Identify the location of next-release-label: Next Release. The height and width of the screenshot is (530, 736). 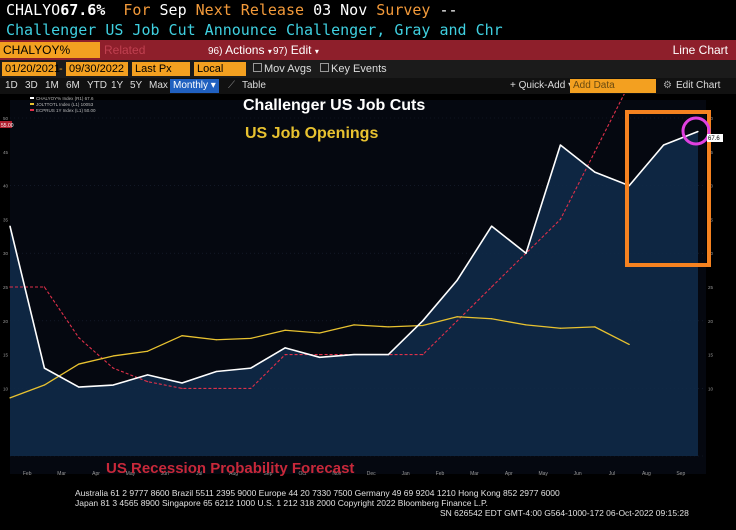
(250, 10).